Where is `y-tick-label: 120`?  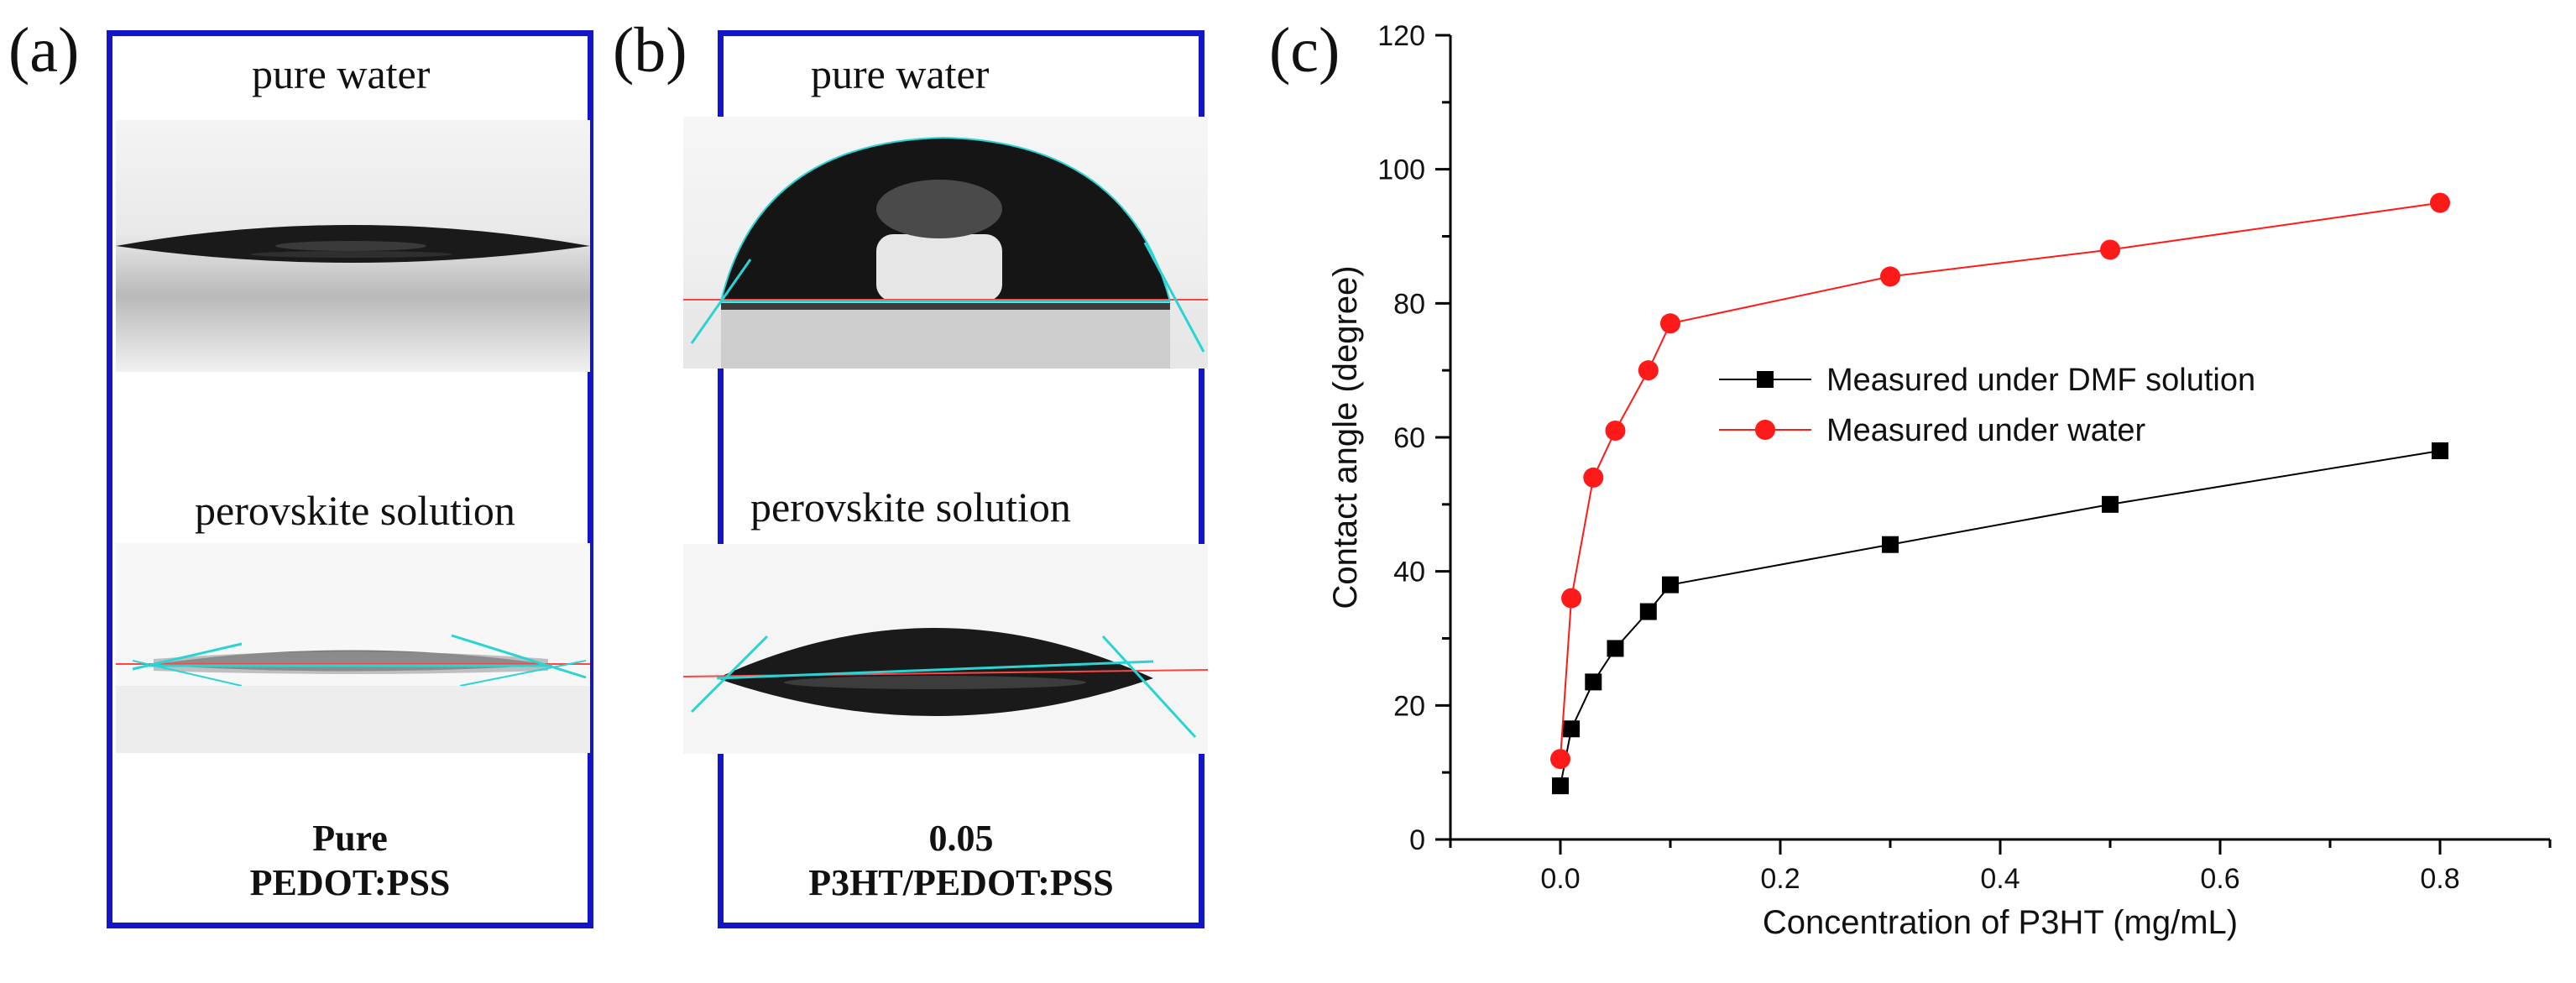 y-tick-label: 120 is located at coordinates (1401, 36).